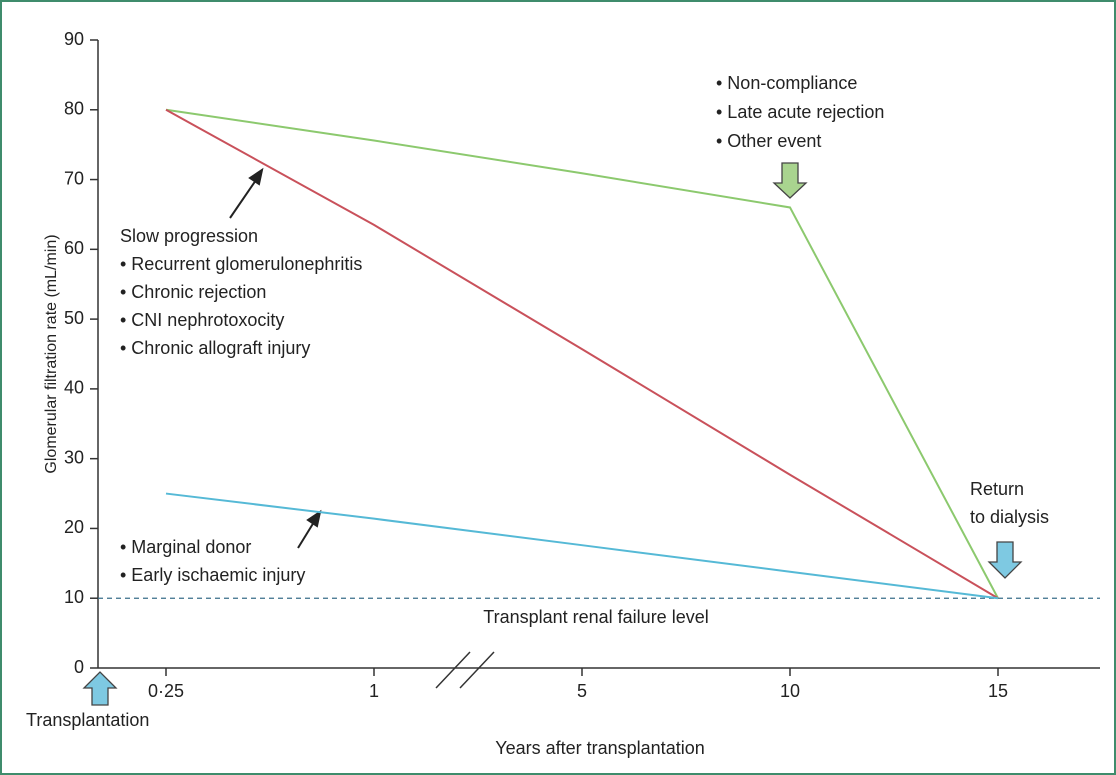 The height and width of the screenshot is (775, 1116). What do you see at coordinates (1005, 560) in the screenshot?
I see `dialysis-arrow` at bounding box center [1005, 560].